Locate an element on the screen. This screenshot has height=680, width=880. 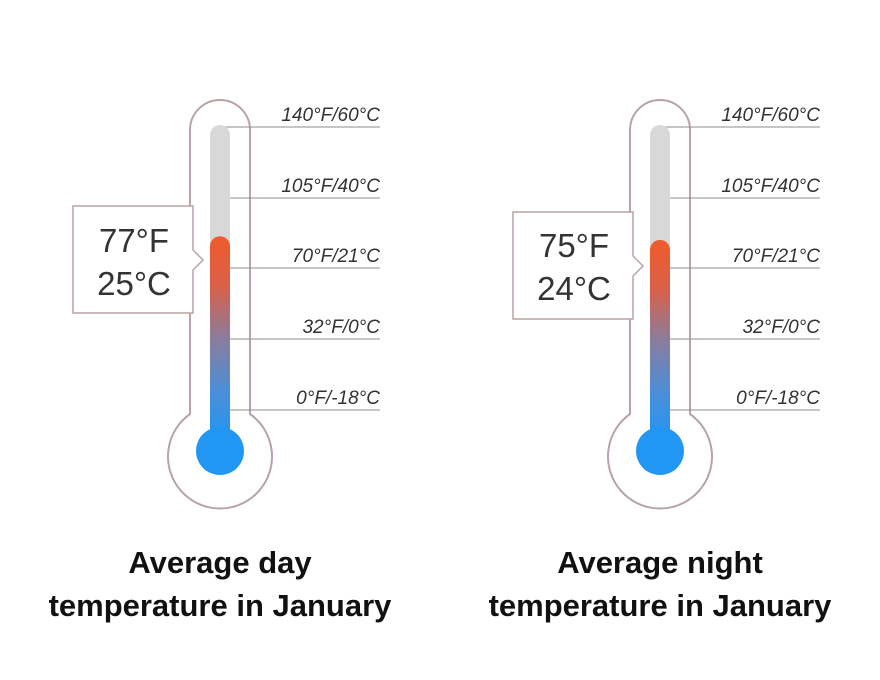
caption-line-1: Average night is located at coordinates (660, 562).